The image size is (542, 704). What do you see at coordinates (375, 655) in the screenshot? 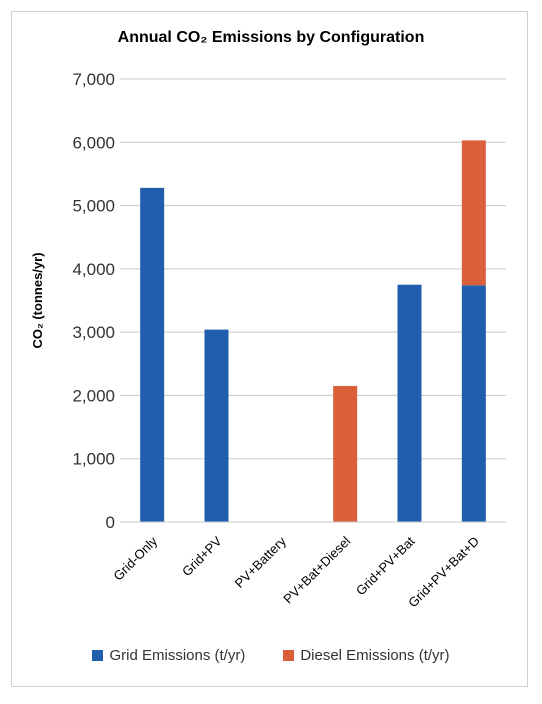
I see `legend-label-diesel: Diesel Emissions (t/yr)` at bounding box center [375, 655].